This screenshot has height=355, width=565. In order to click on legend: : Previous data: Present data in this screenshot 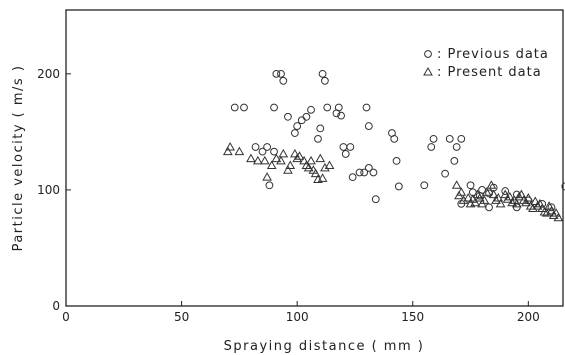, I will do `click(486, 63)`.